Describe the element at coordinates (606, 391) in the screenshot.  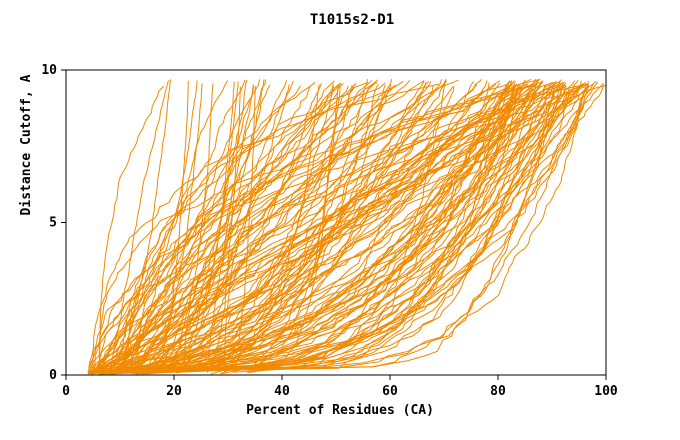
I see `x-tick-label: 100` at that location.